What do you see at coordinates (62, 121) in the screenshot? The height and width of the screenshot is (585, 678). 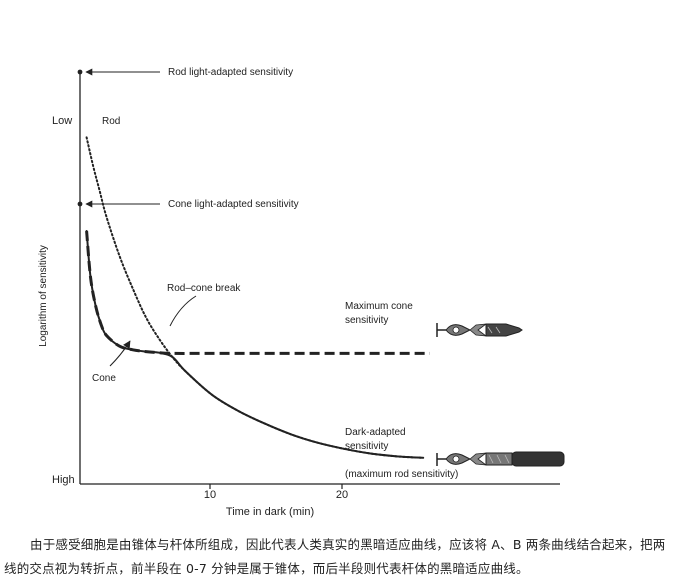 I see `y-tick-low: Low` at bounding box center [62, 121].